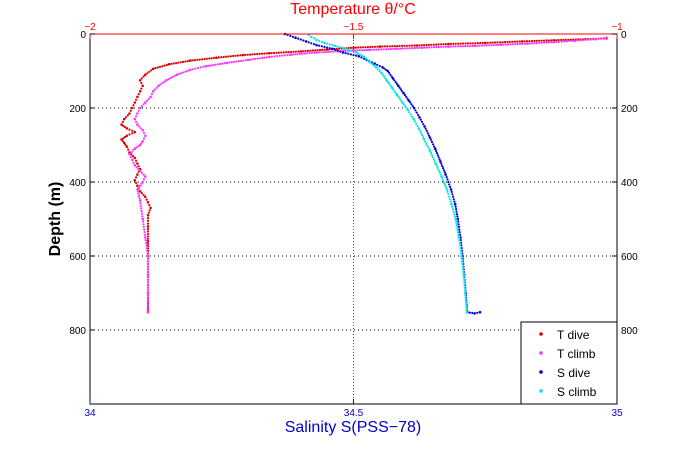 This screenshot has height=454, width=681. Describe the element at coordinates (617, 413) in the screenshot. I see `bottom-tick-label: 35` at that location.